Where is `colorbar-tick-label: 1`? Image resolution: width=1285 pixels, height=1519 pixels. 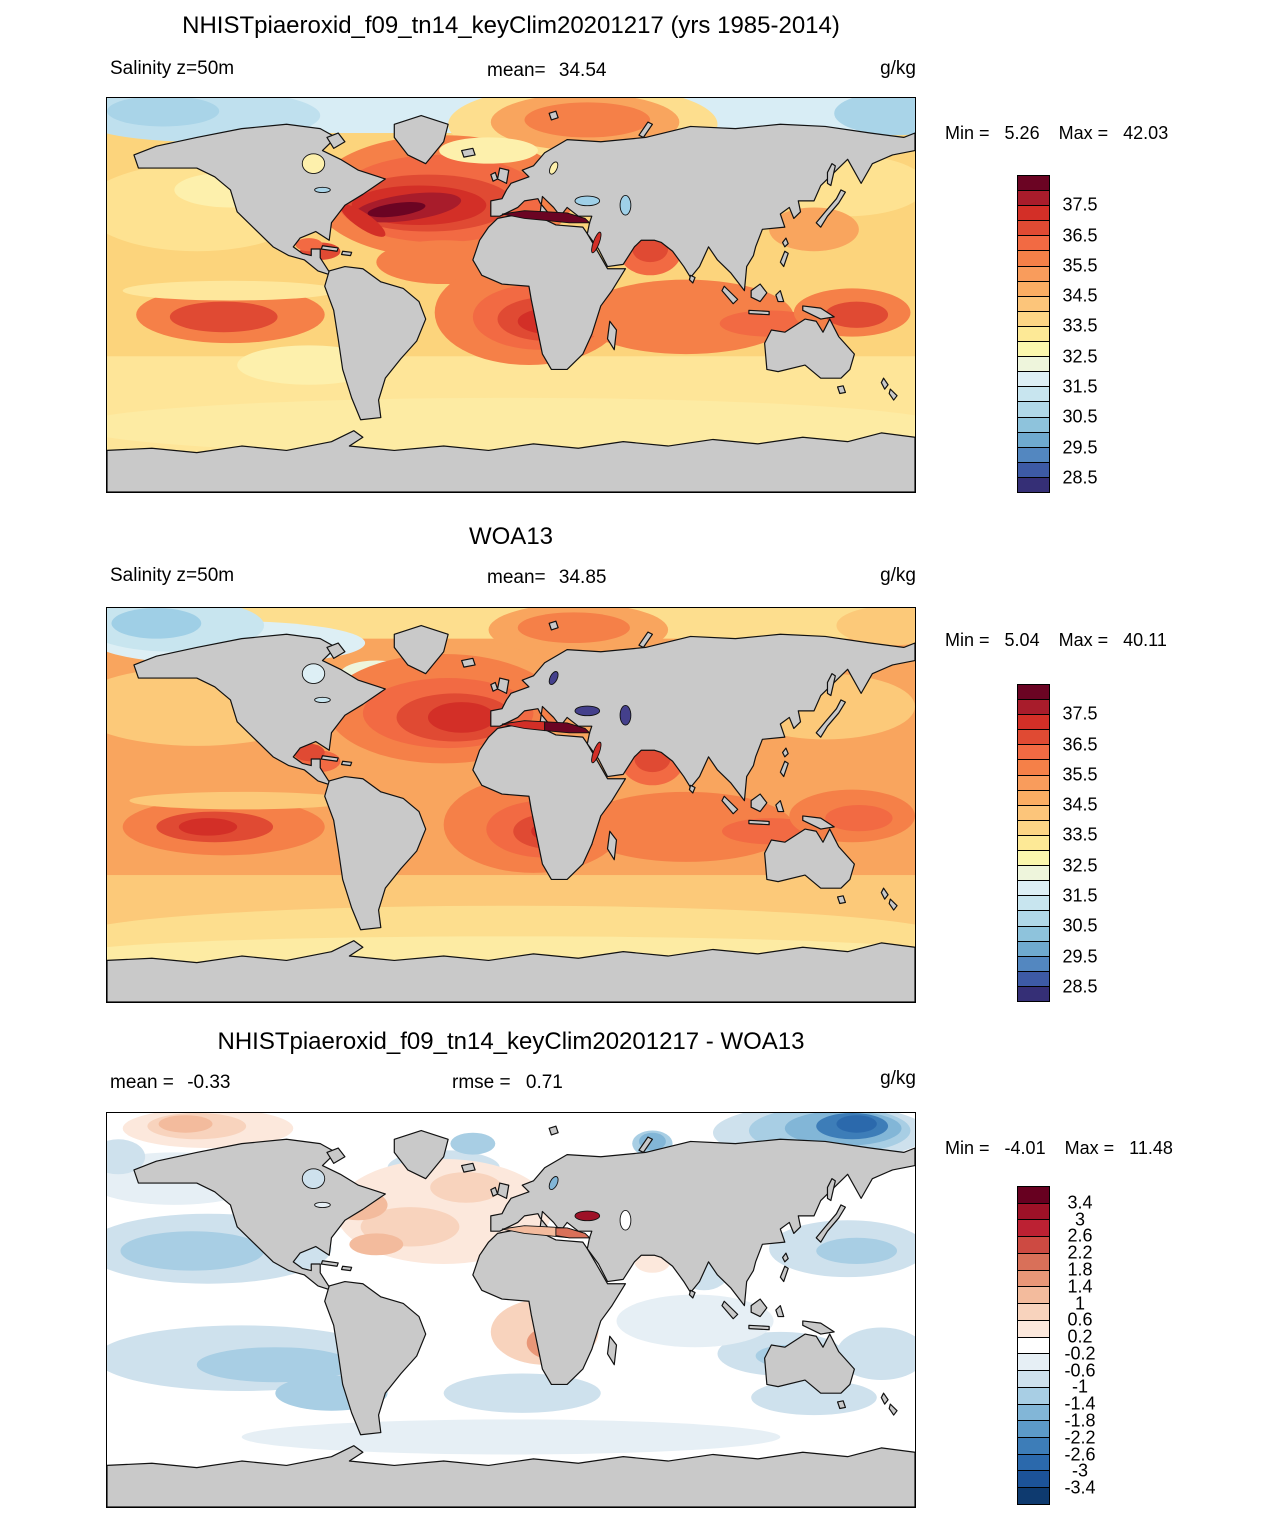 colorbar-tick-label: 1 is located at coordinates (1079, 1303).